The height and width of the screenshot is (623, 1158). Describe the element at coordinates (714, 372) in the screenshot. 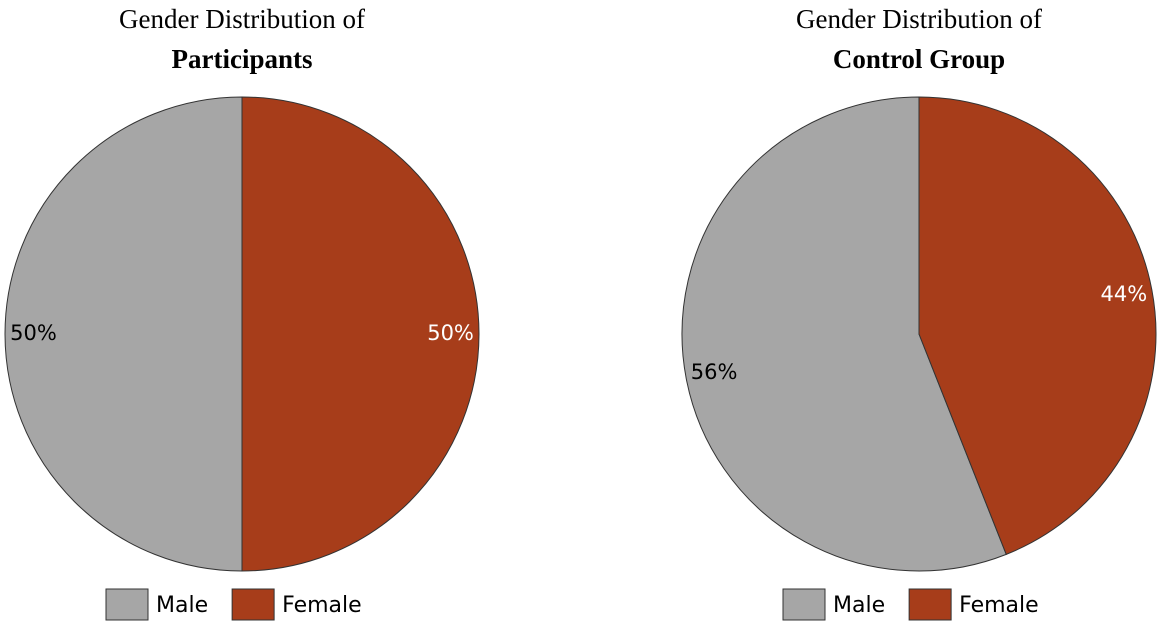

I see `slice-label: 56%` at that location.